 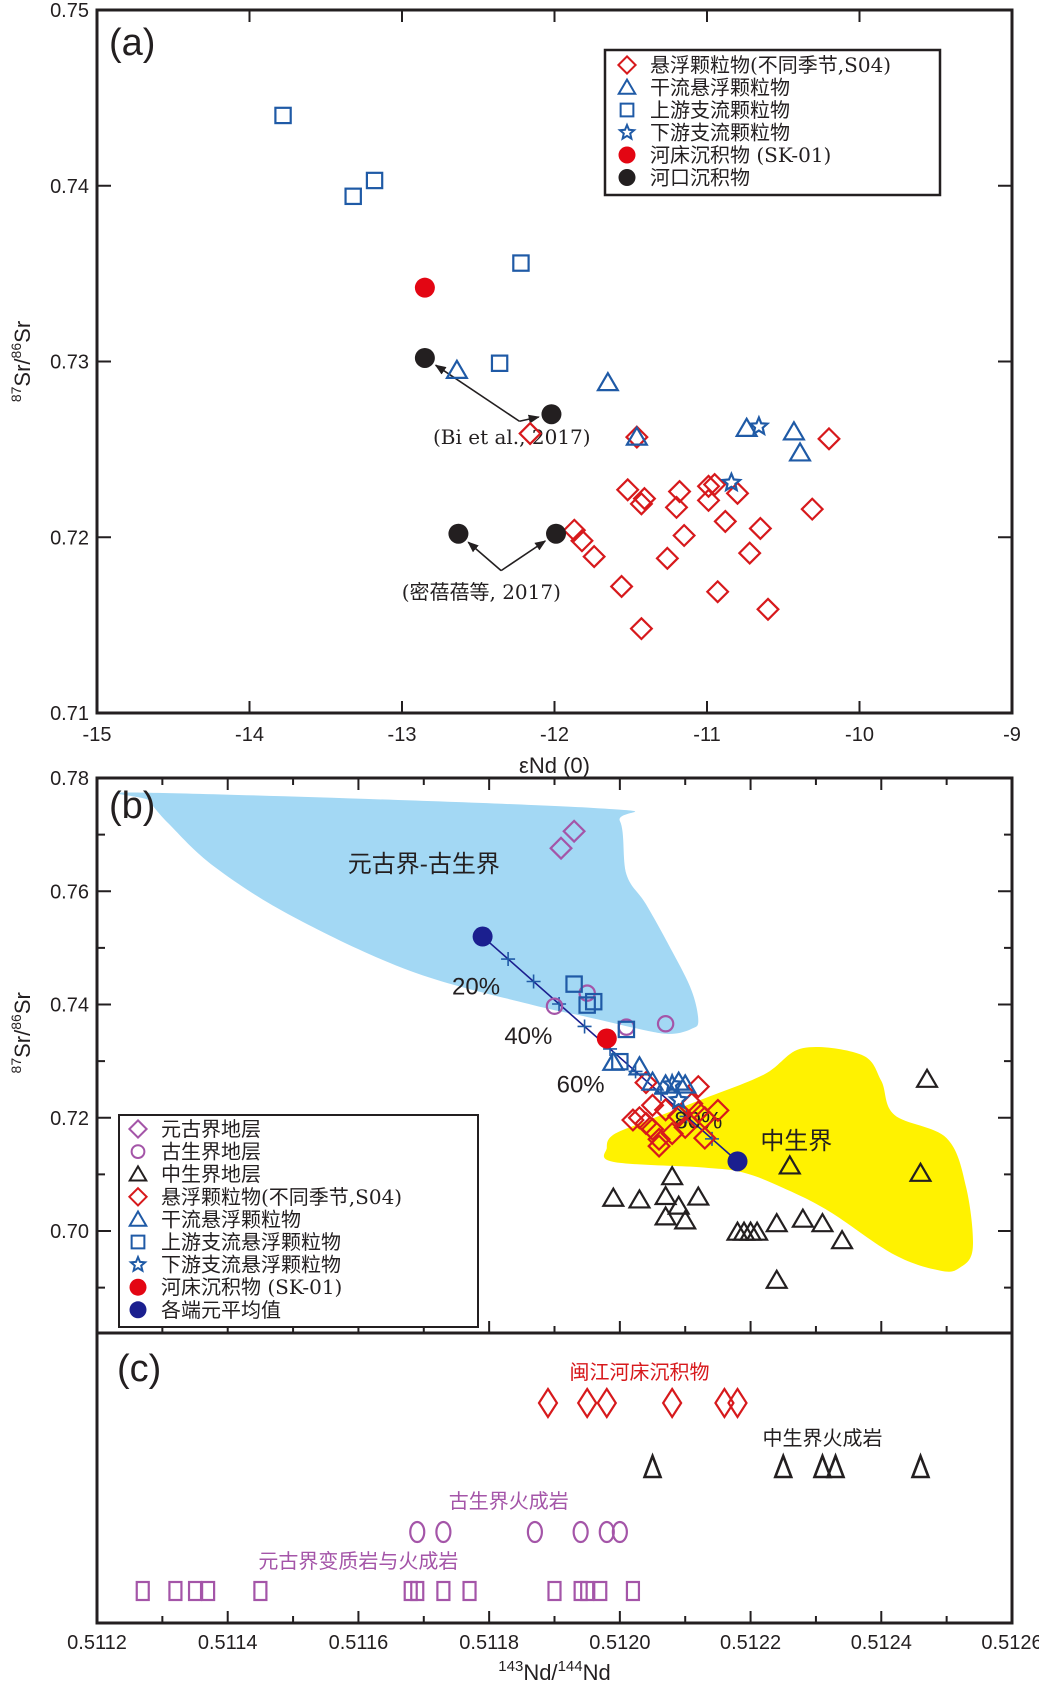 What do you see at coordinates (69, 187) in the screenshot?
I see `y-tick-label: 0.74` at bounding box center [69, 187].